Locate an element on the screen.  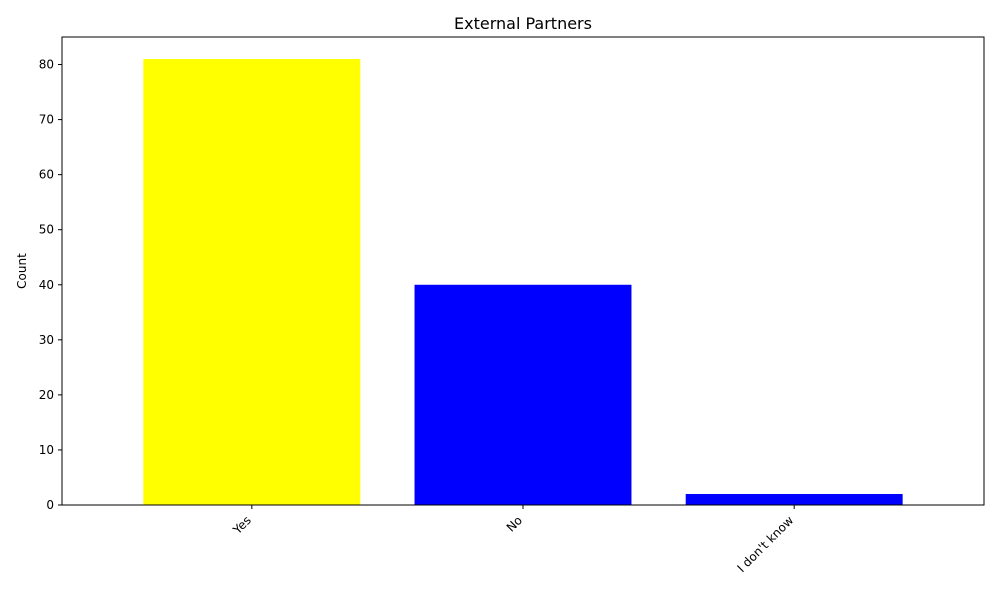
y-tick-label: 20 is located at coordinates (46, 395).